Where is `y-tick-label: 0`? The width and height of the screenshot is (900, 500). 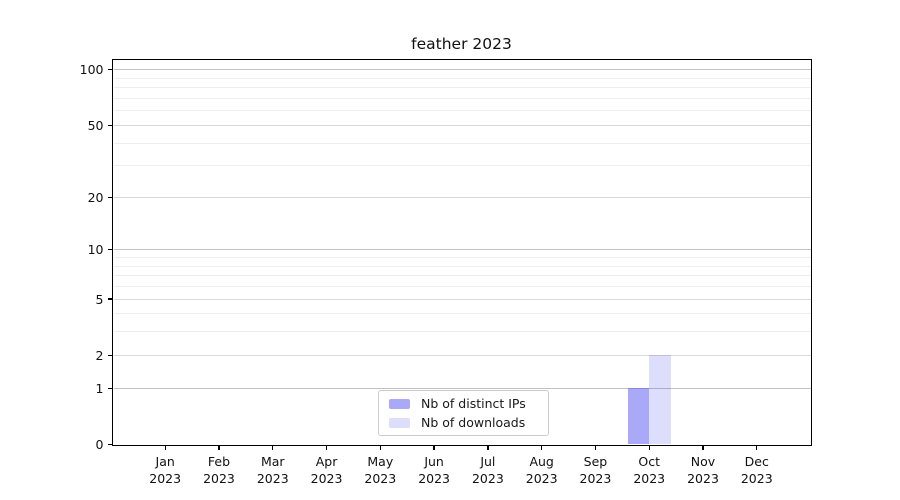
y-tick-label: 0 is located at coordinates (99, 444).